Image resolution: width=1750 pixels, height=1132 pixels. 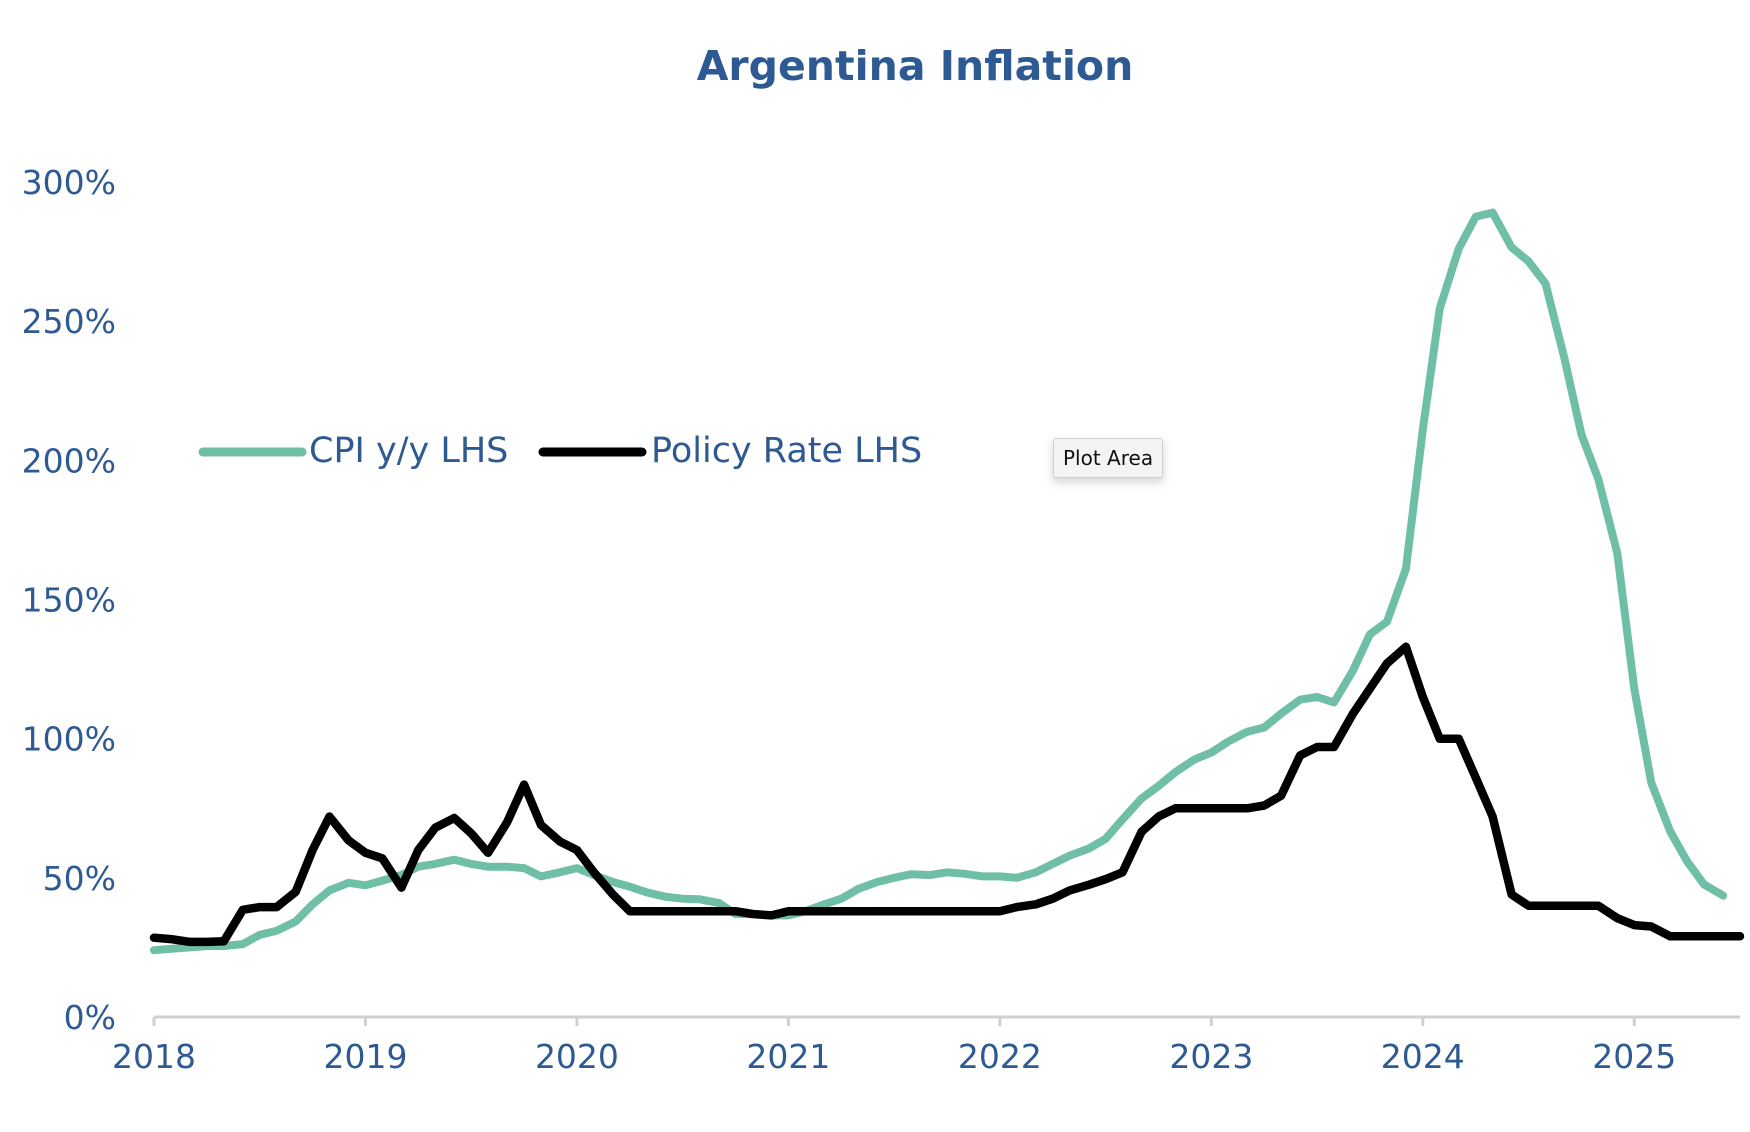 I want to click on y-axis: 0% 50% 100% 150% 200% 250% 300%, so click(x=69, y=600).